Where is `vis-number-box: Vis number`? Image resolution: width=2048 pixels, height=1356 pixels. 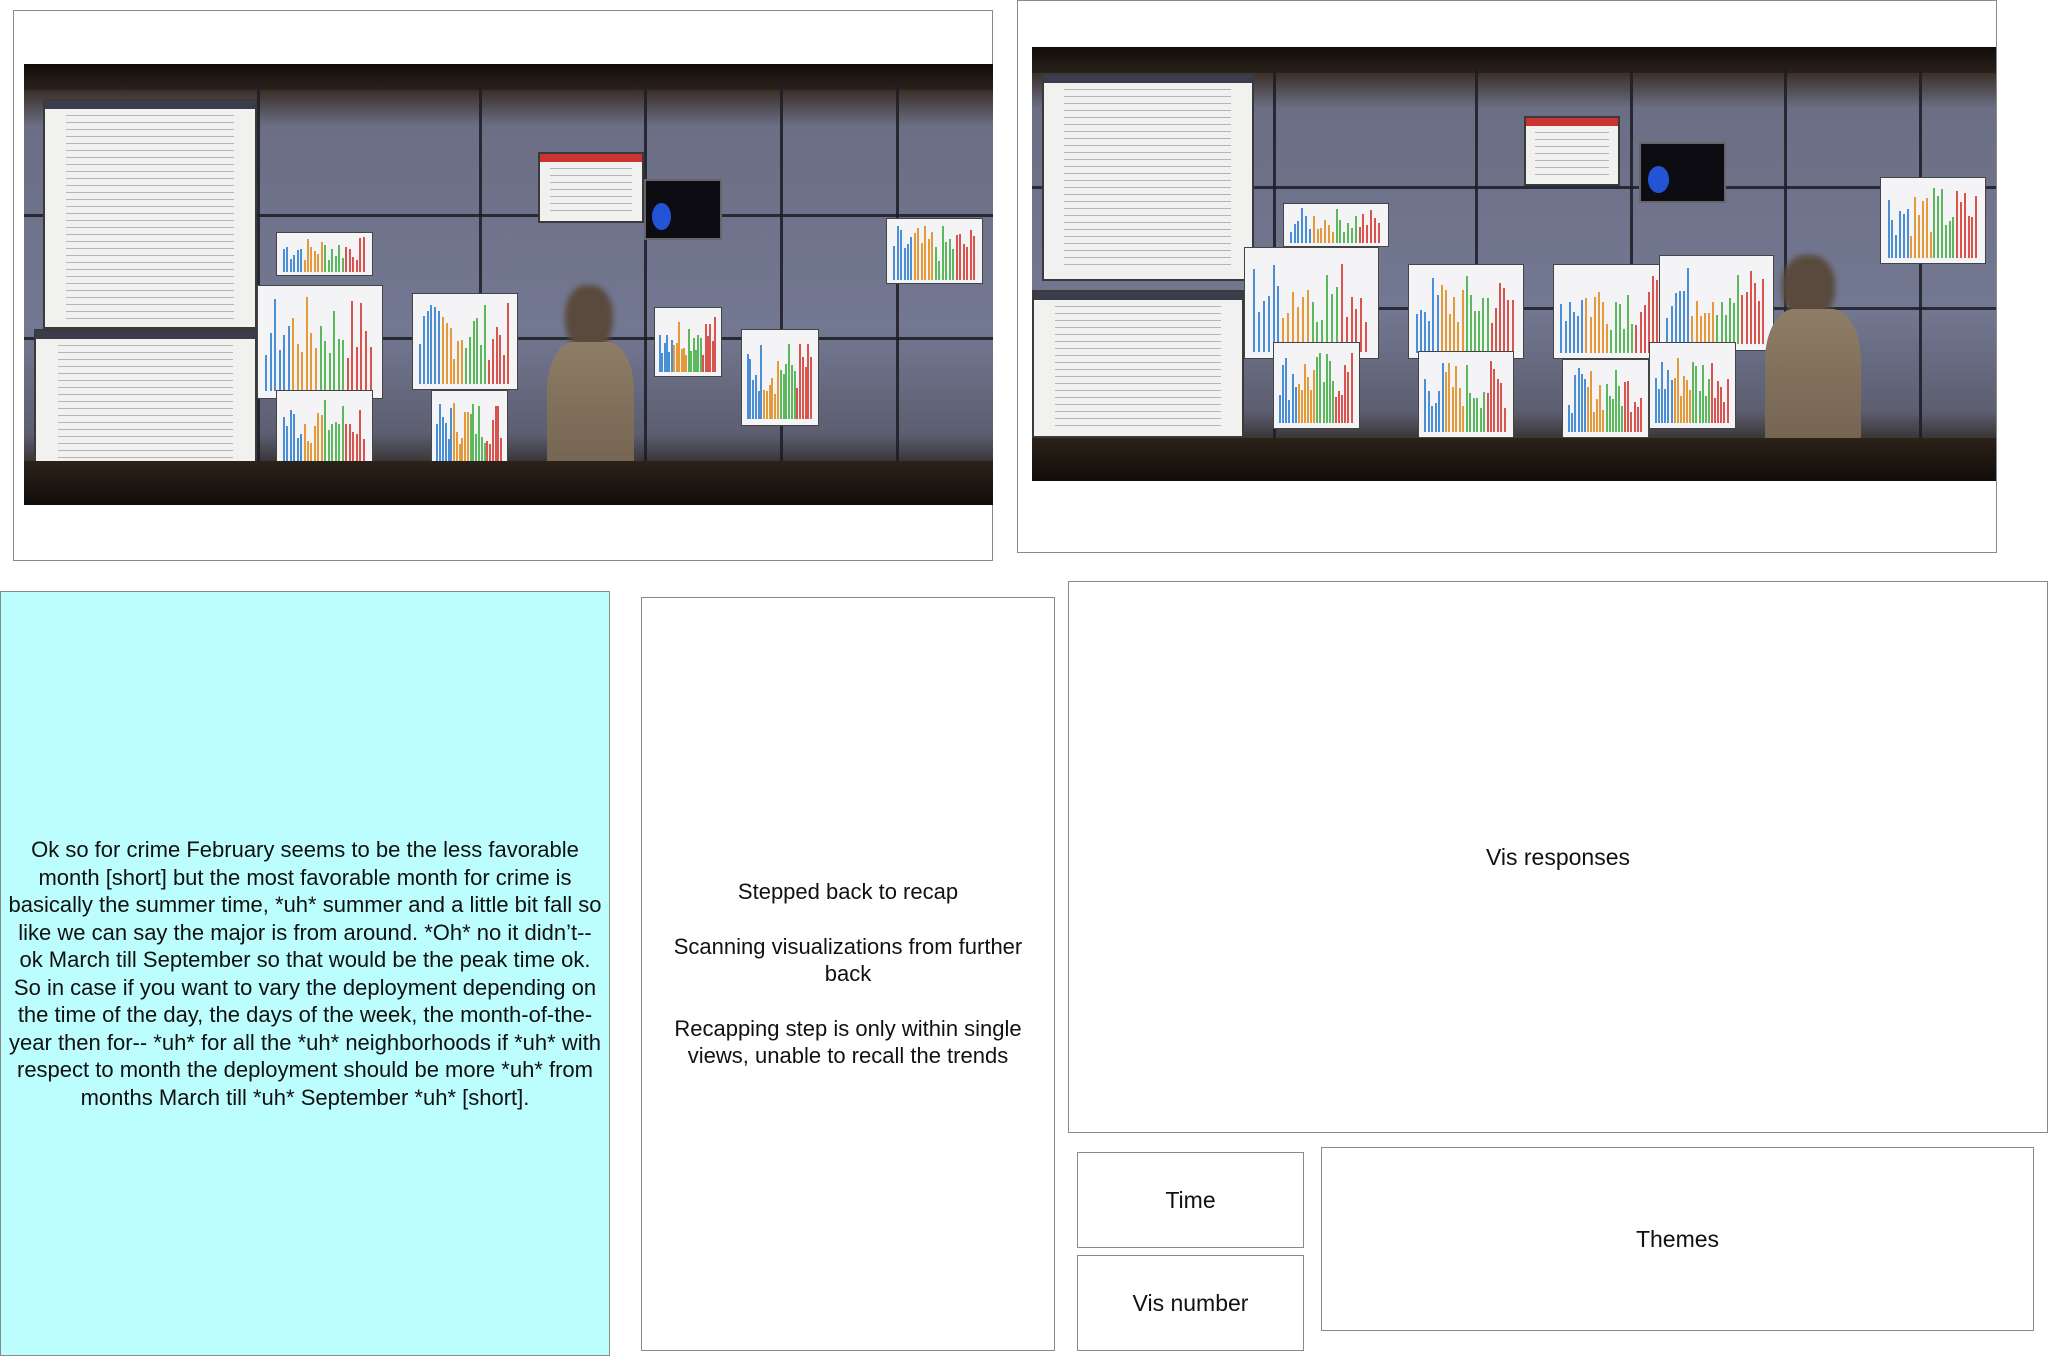 vis-number-box: Vis number is located at coordinates (1190, 1303).